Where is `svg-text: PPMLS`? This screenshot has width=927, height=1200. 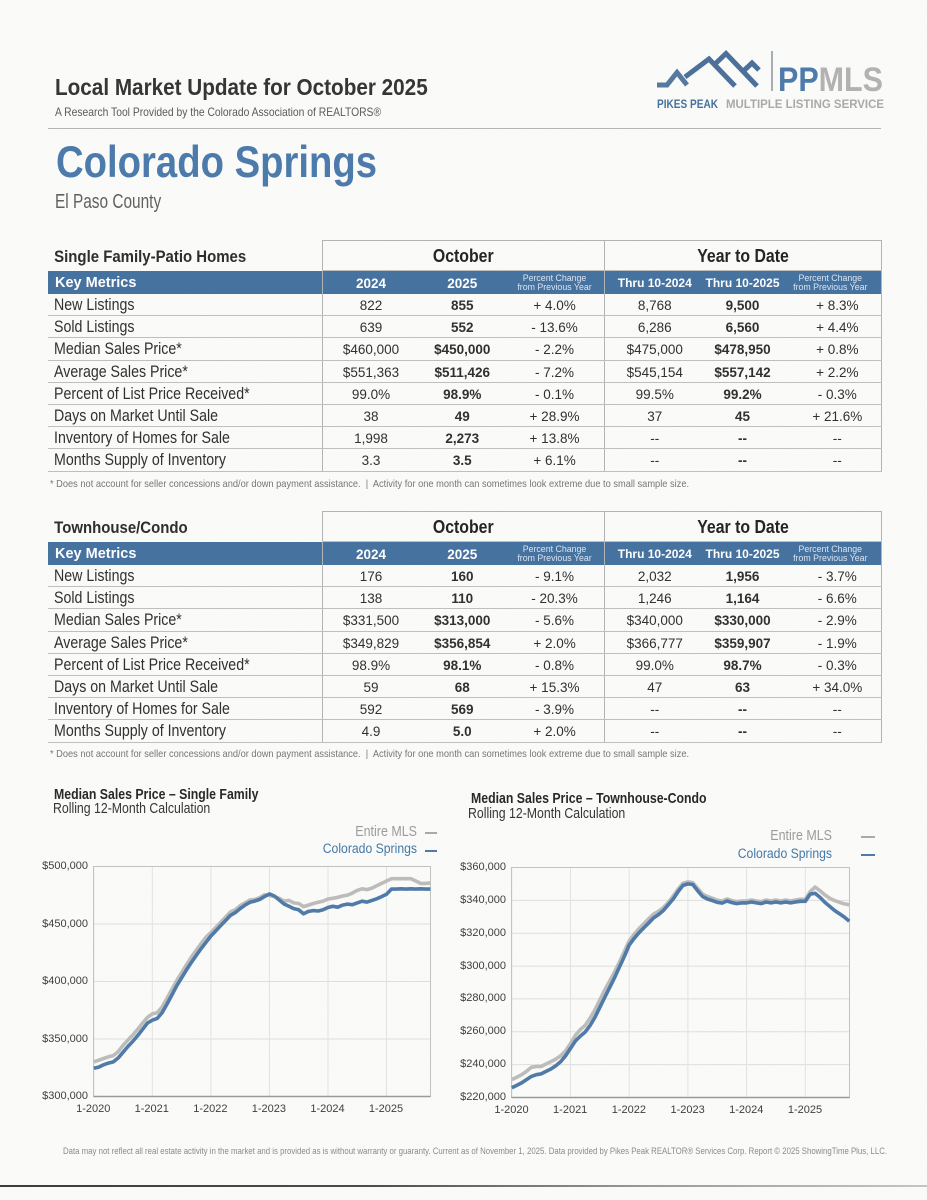 svg-text: PPMLS is located at coordinates (830, 80).